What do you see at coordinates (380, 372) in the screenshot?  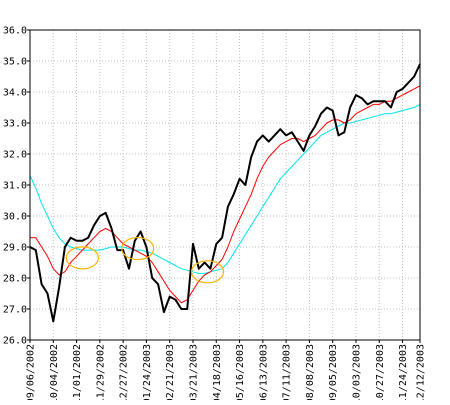 I see `x-tick-label: 10/27/2003` at bounding box center [380, 372].